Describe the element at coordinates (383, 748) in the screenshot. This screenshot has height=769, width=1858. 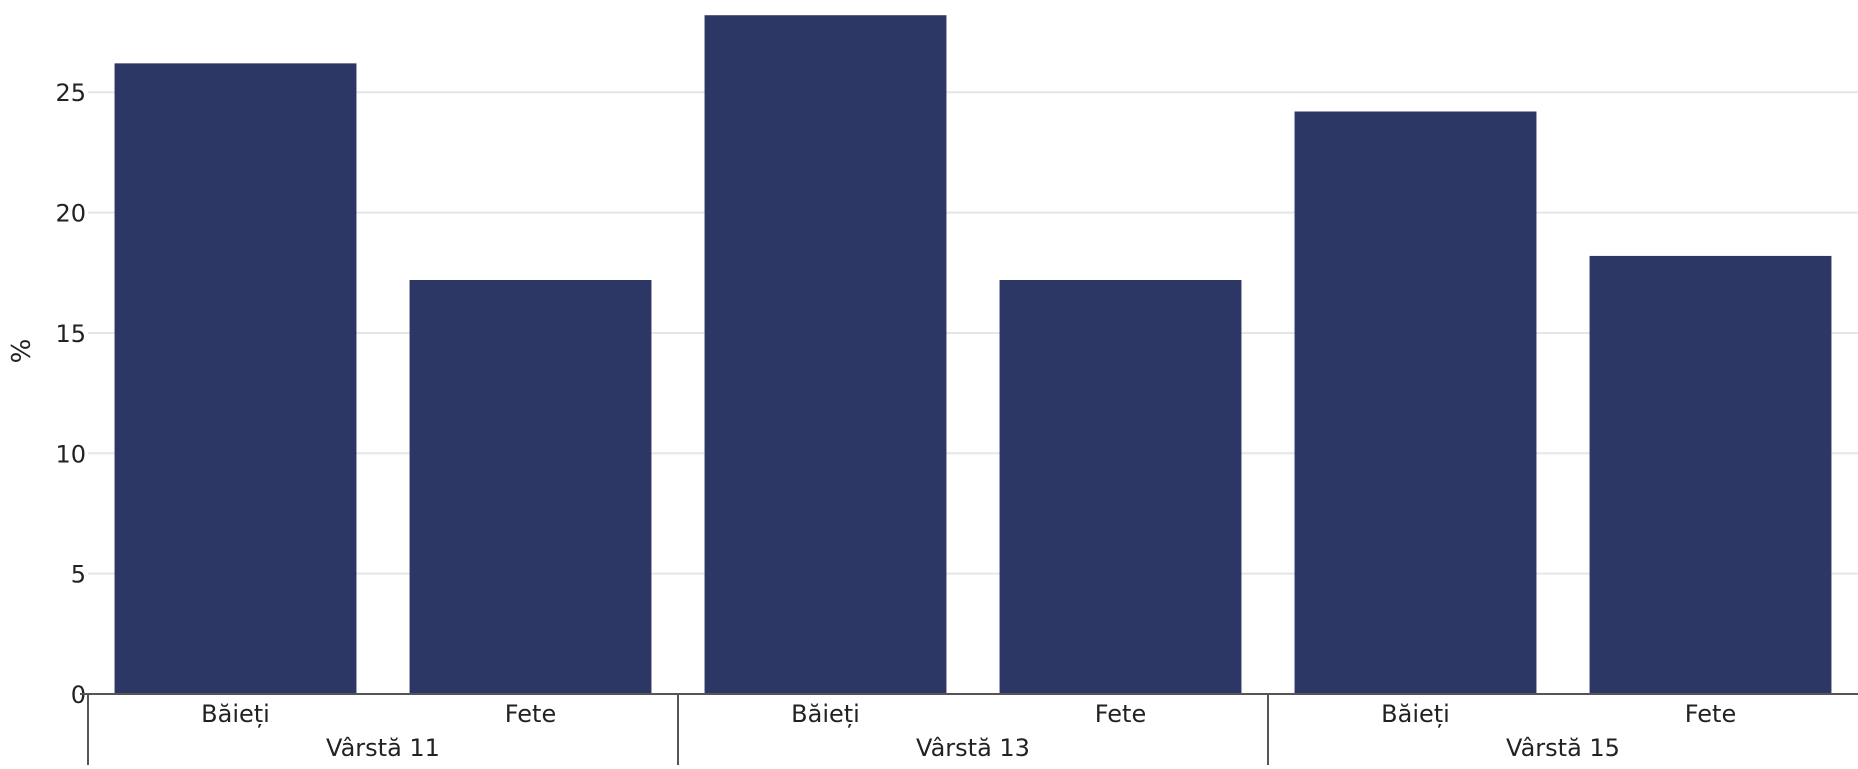
I see `group-label: Vârstă 11` at that location.